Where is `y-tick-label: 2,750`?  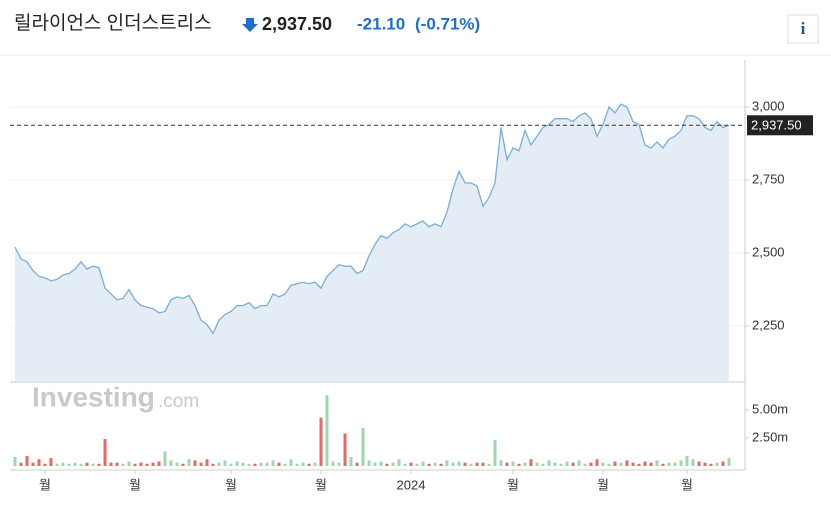
y-tick-label: 2,750 is located at coordinates (768, 178).